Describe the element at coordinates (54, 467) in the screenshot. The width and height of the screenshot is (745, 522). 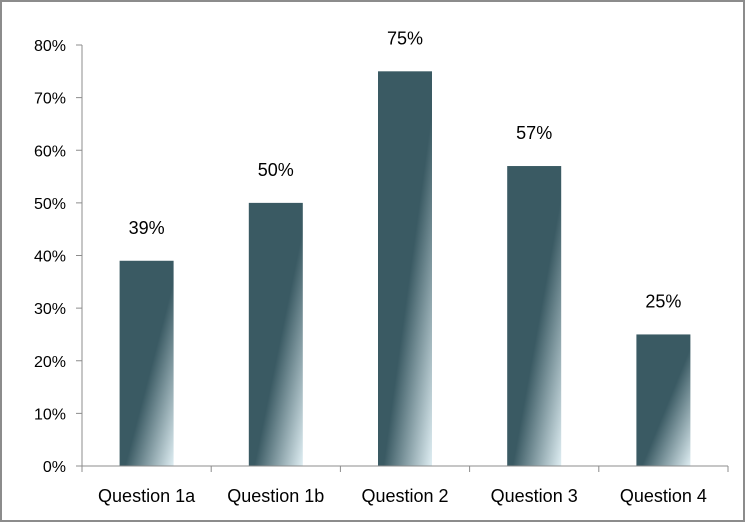
I see `y-tick-label: 0%` at that location.